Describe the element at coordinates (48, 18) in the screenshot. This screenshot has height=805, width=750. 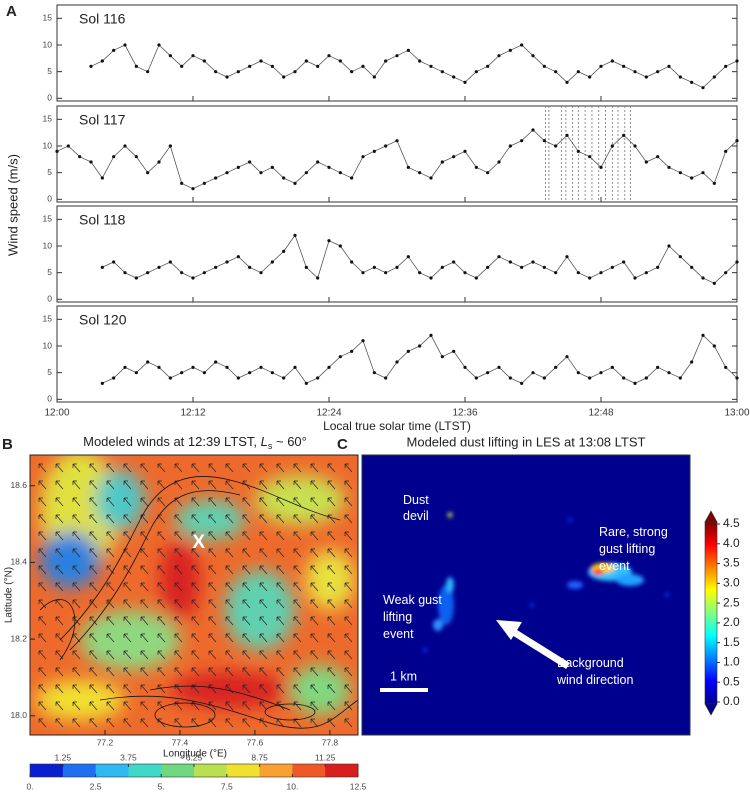
I see `y-tick-label: 15` at that location.